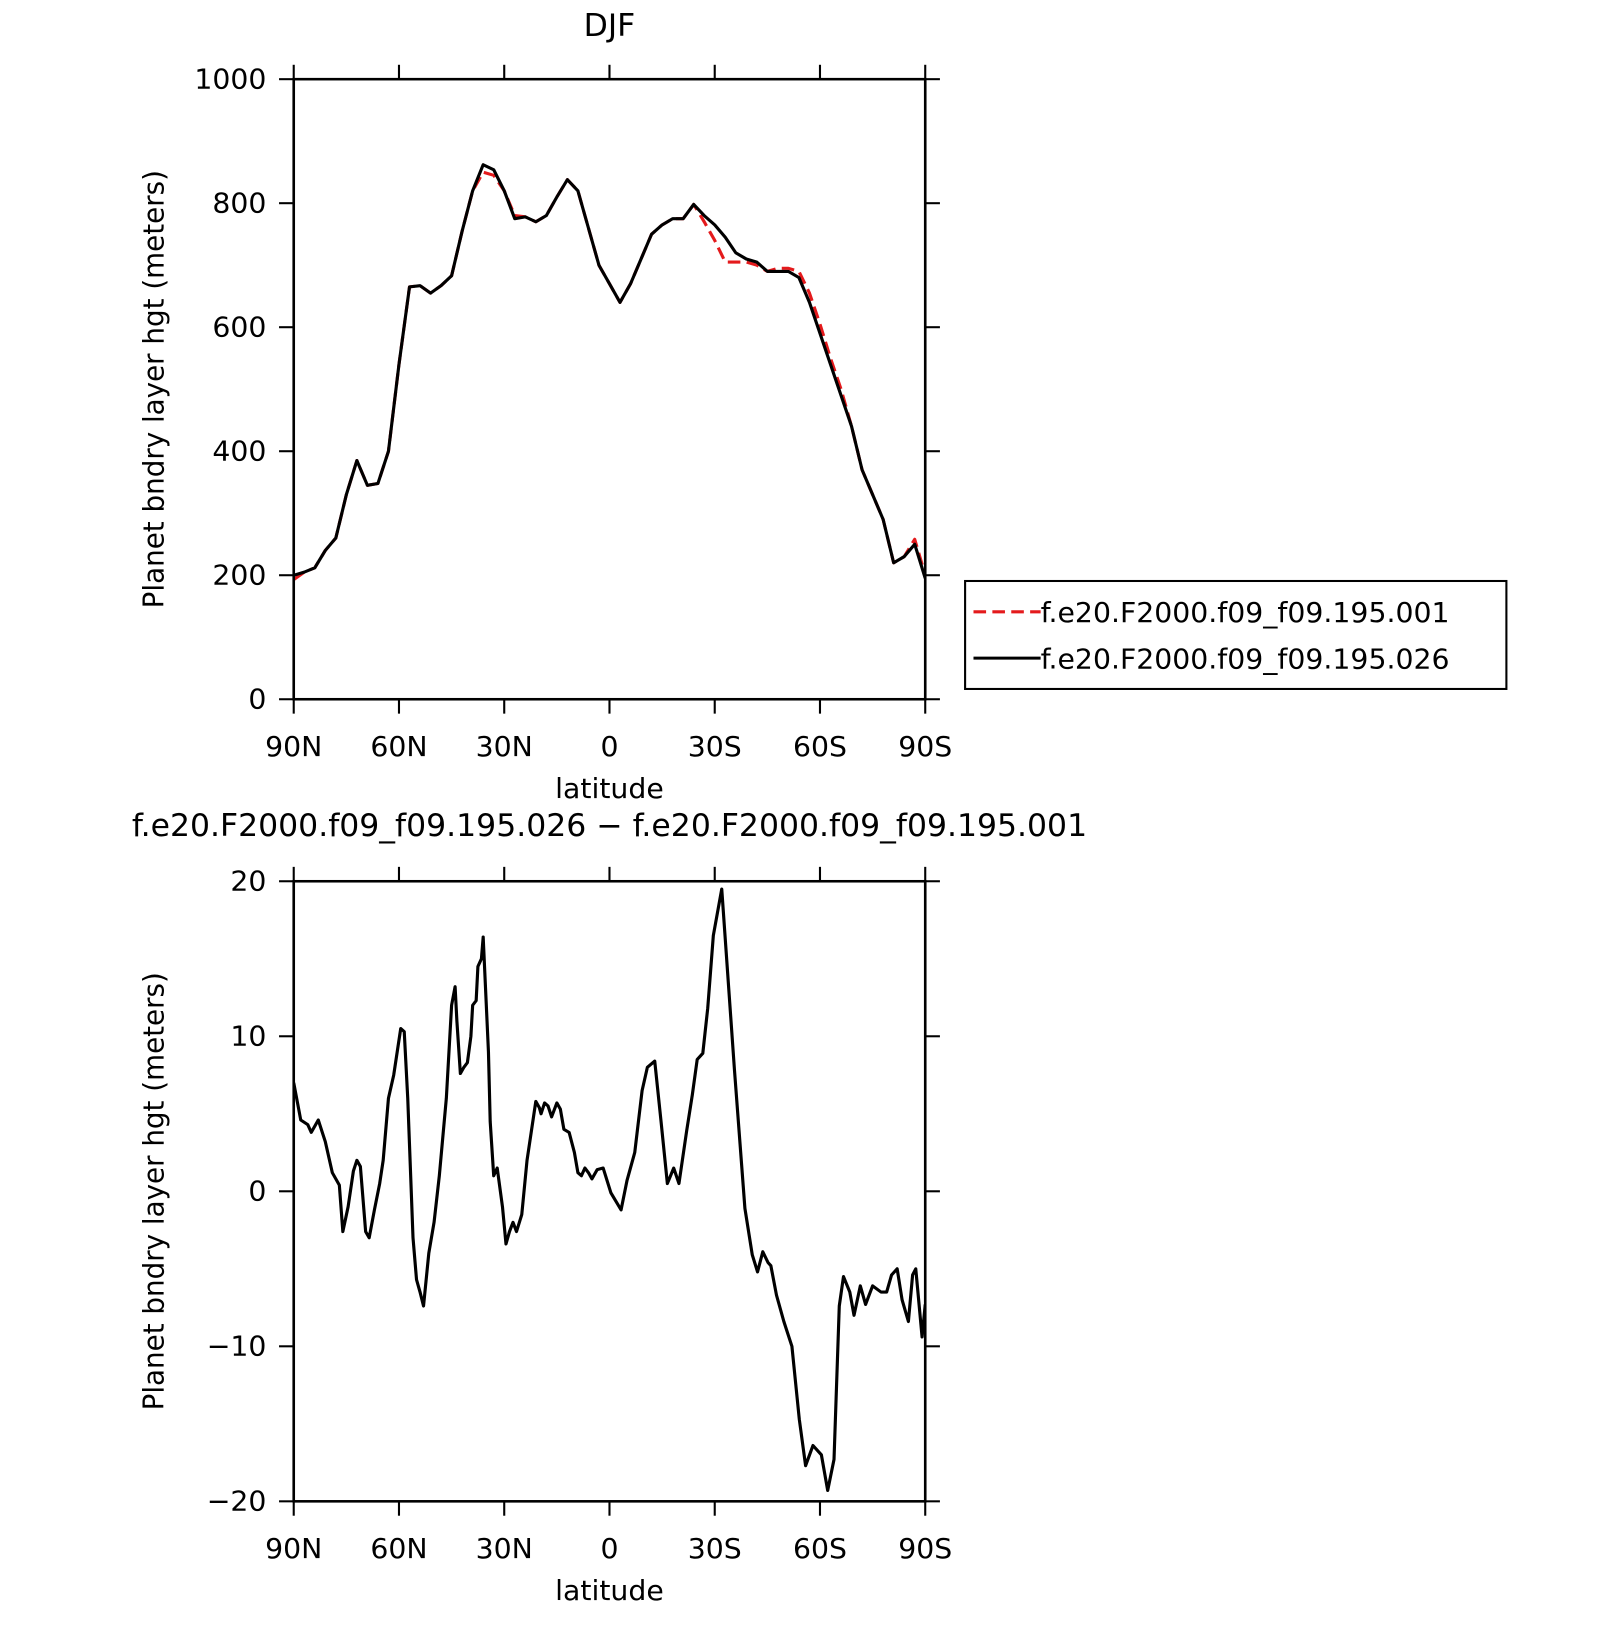 The width and height of the screenshot is (1605, 1635). What do you see at coordinates (248, 881) in the screenshot?
I see `y-tick-label: 20` at bounding box center [248, 881].